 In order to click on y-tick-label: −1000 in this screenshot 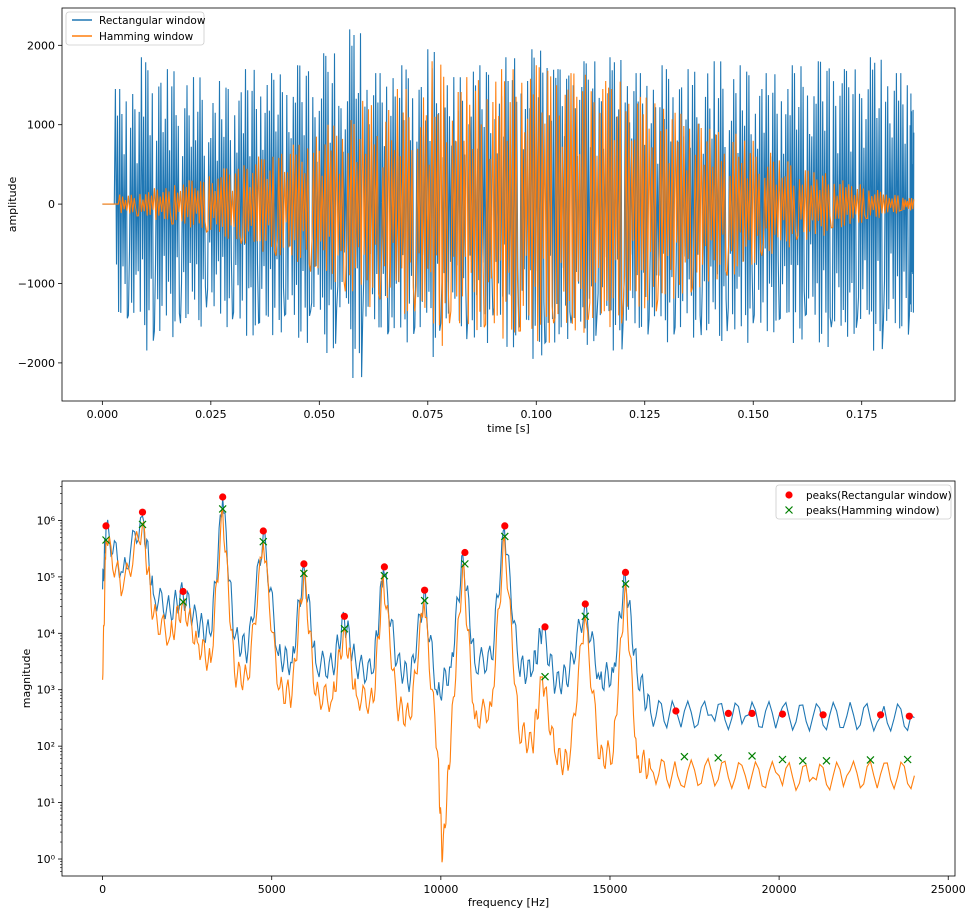, I will do `click(36, 283)`.